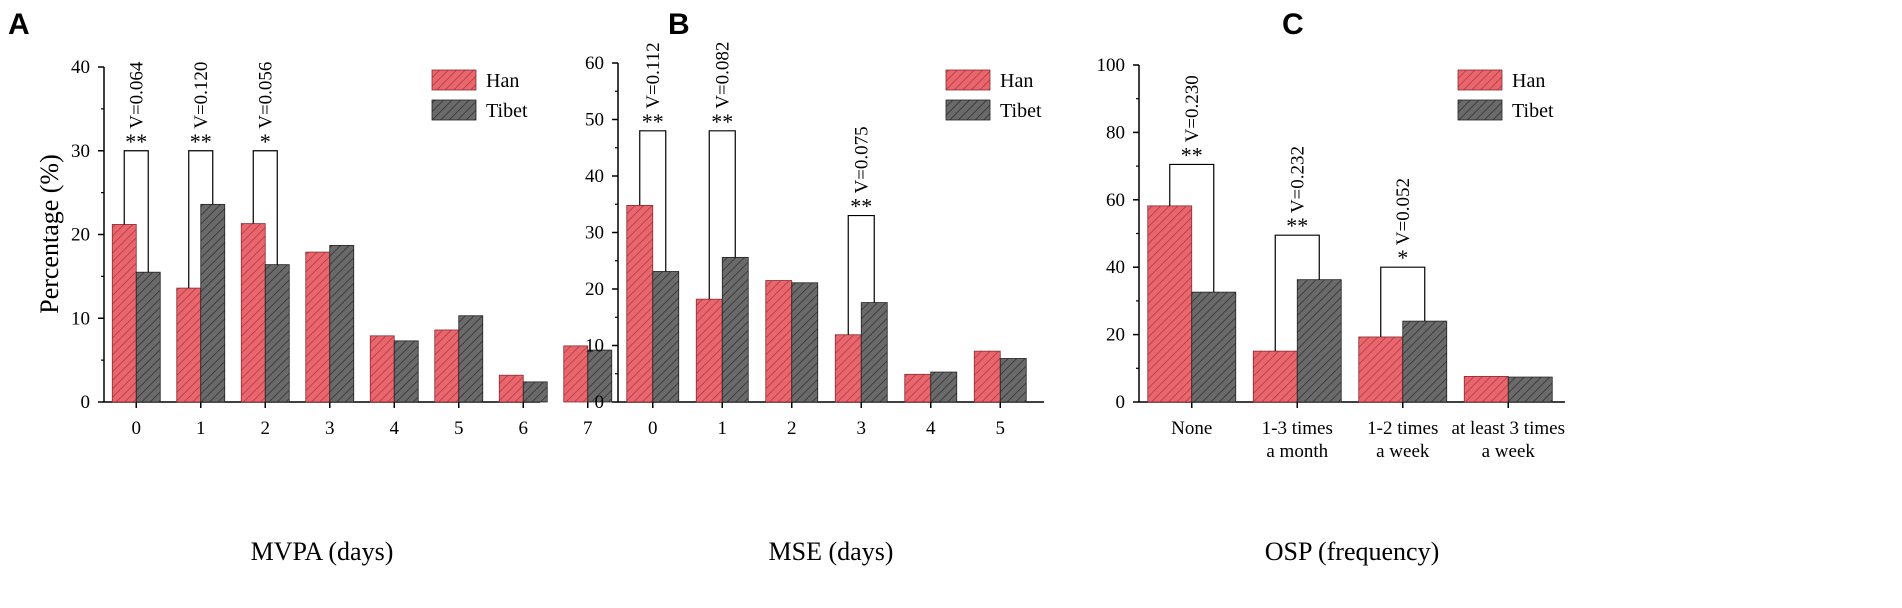 The height and width of the screenshot is (608, 1902). I want to click on x-axis-title: MVPA (days), so click(322, 551).